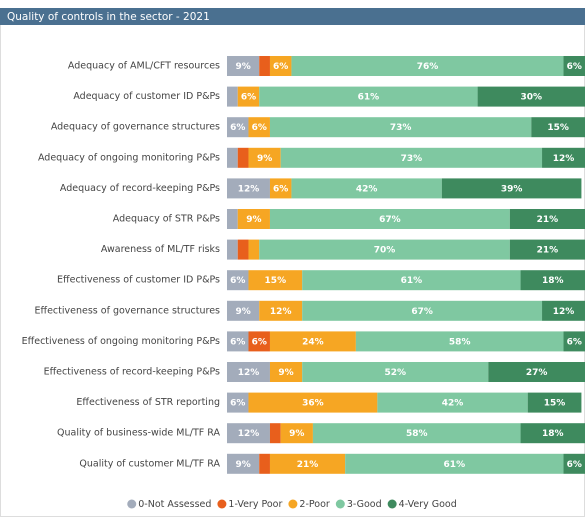 Image resolution: width=585 pixels, height=517 pixels. What do you see at coordinates (146, 96) in the screenshot?
I see `category-label: Adequacy of customer ID P&Ps` at bounding box center [146, 96].